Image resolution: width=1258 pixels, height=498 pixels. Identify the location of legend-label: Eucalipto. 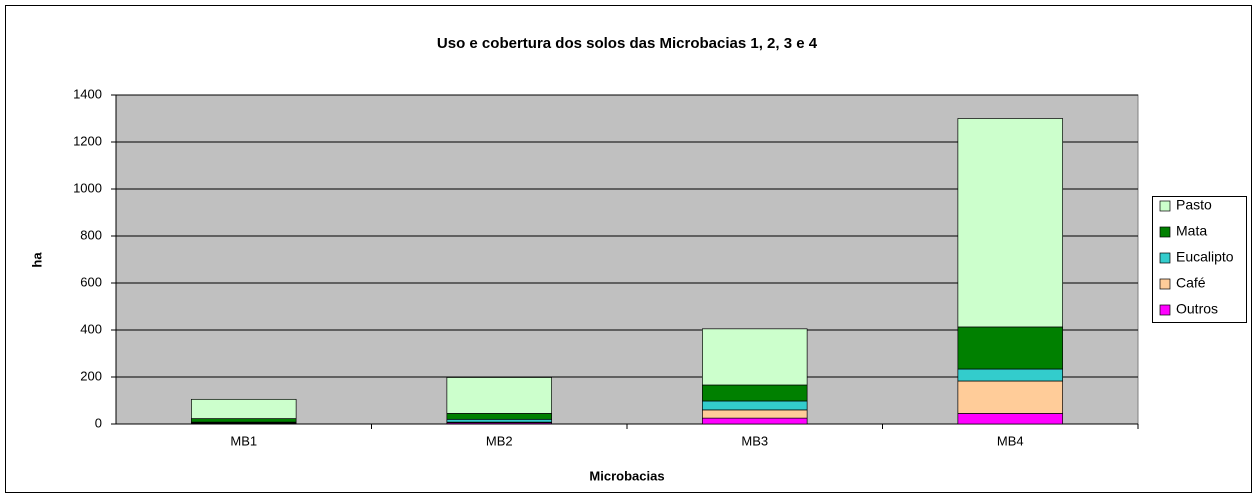
(1205, 257).